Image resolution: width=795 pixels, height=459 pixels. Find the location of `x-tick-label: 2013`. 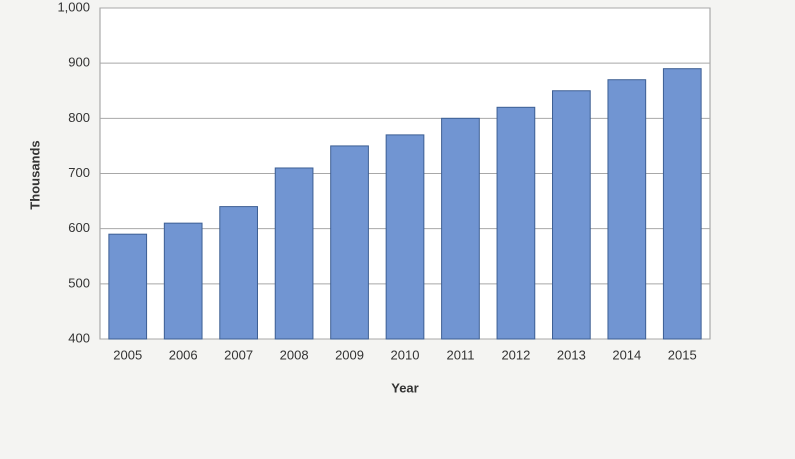

x-tick-label: 2013 is located at coordinates (571, 354).